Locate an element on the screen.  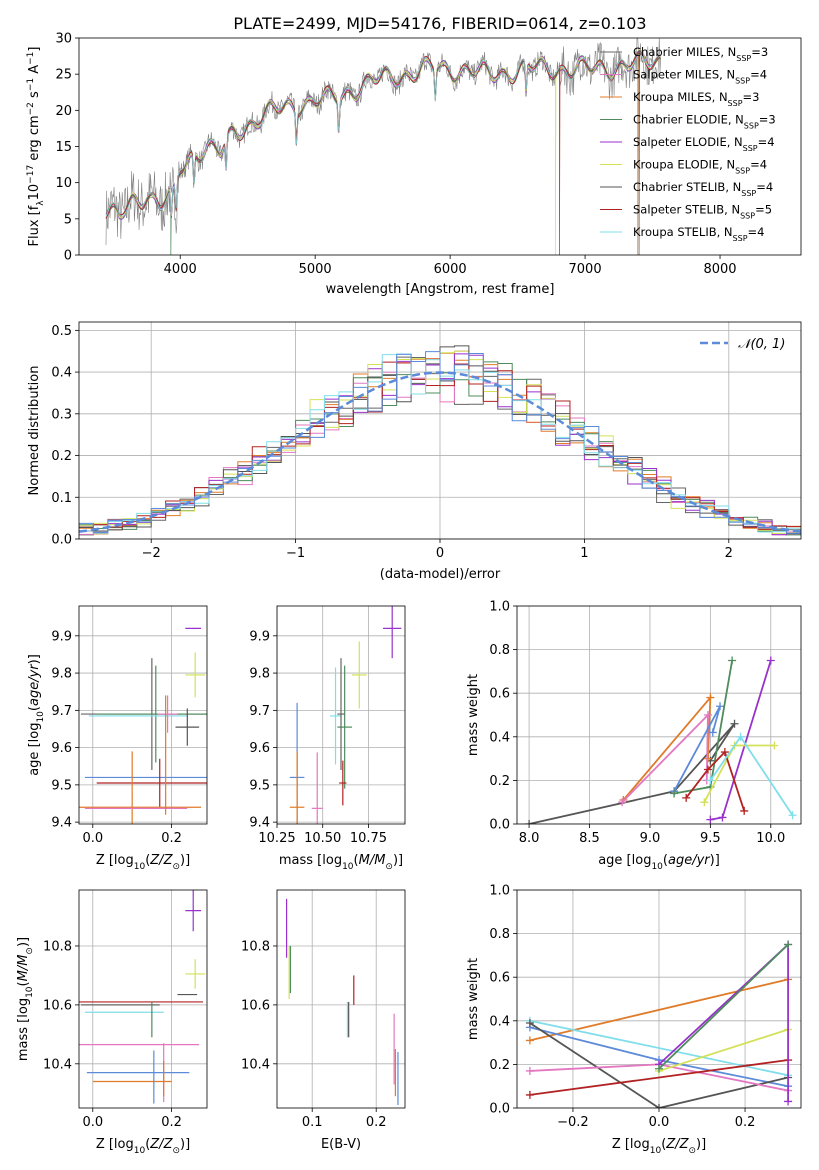
y-tick-label: 0.3 is located at coordinates (61, 414).